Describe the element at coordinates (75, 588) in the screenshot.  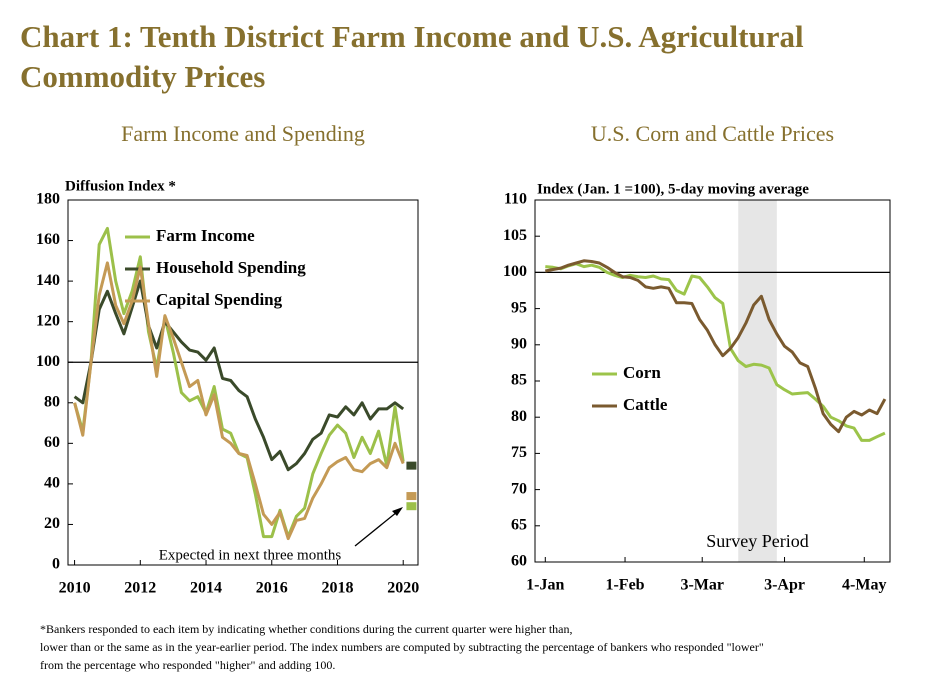
I see `x-tick-label: 2010` at that location.